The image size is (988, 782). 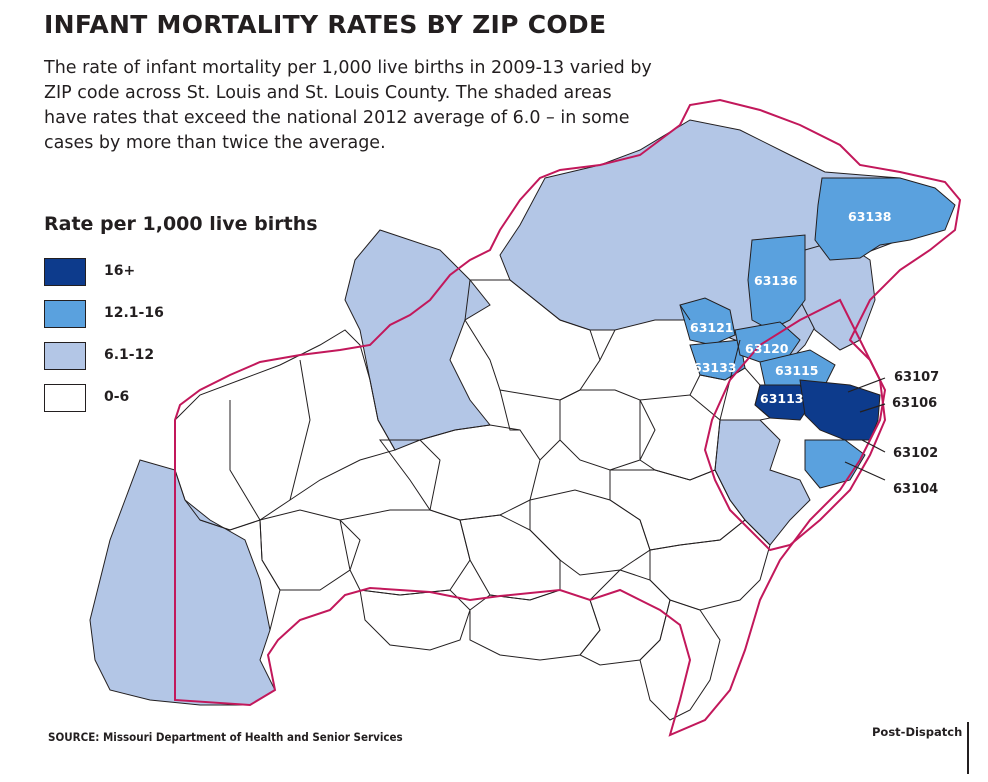 I want to click on zip-label-63133: 63133, so click(x=715, y=367).